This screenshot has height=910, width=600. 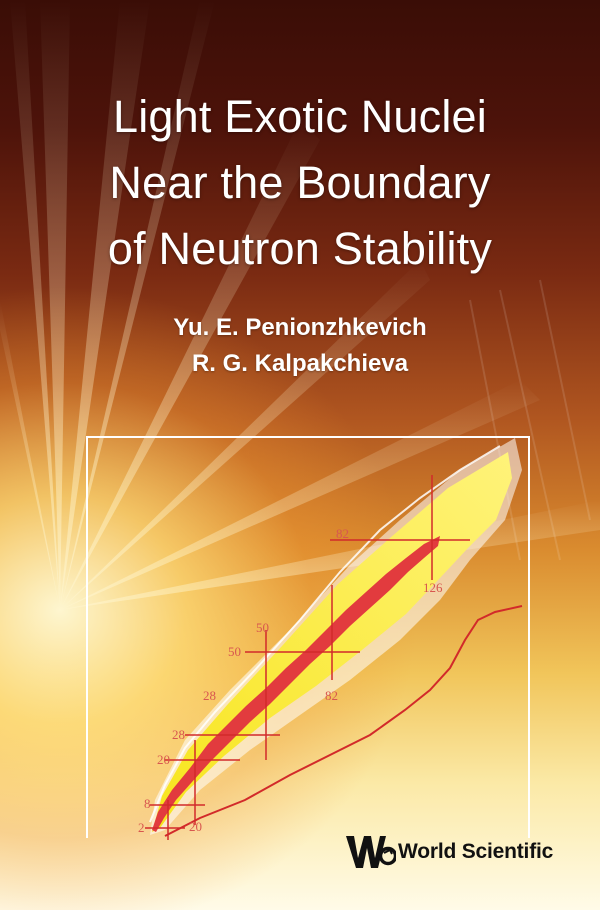 I want to click on authors: Yu. E. Penionzhkevich R. G. Kalpakchieva, so click(x=300, y=346).